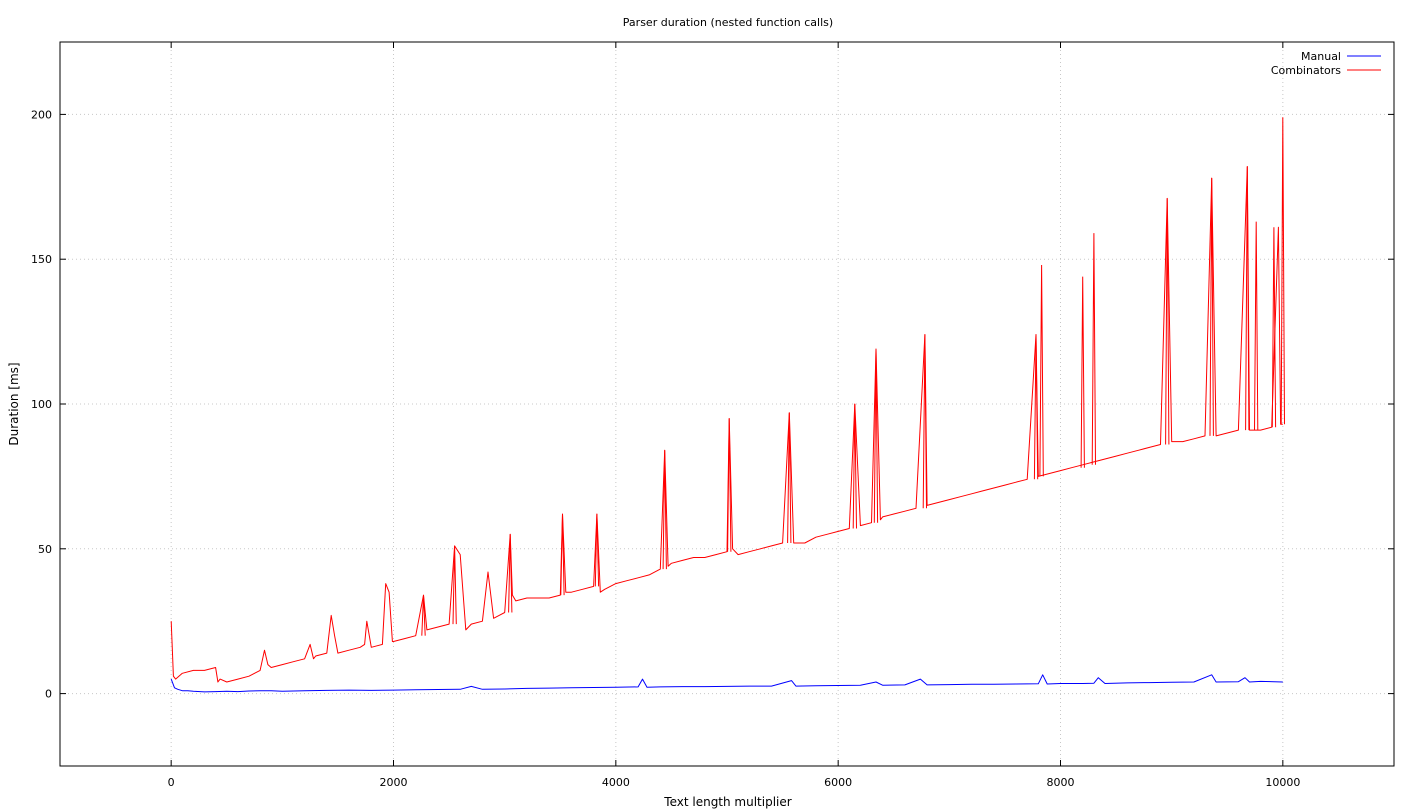 The width and height of the screenshot is (1416, 810). I want to click on x-tick-label: 4000, so click(616, 782).